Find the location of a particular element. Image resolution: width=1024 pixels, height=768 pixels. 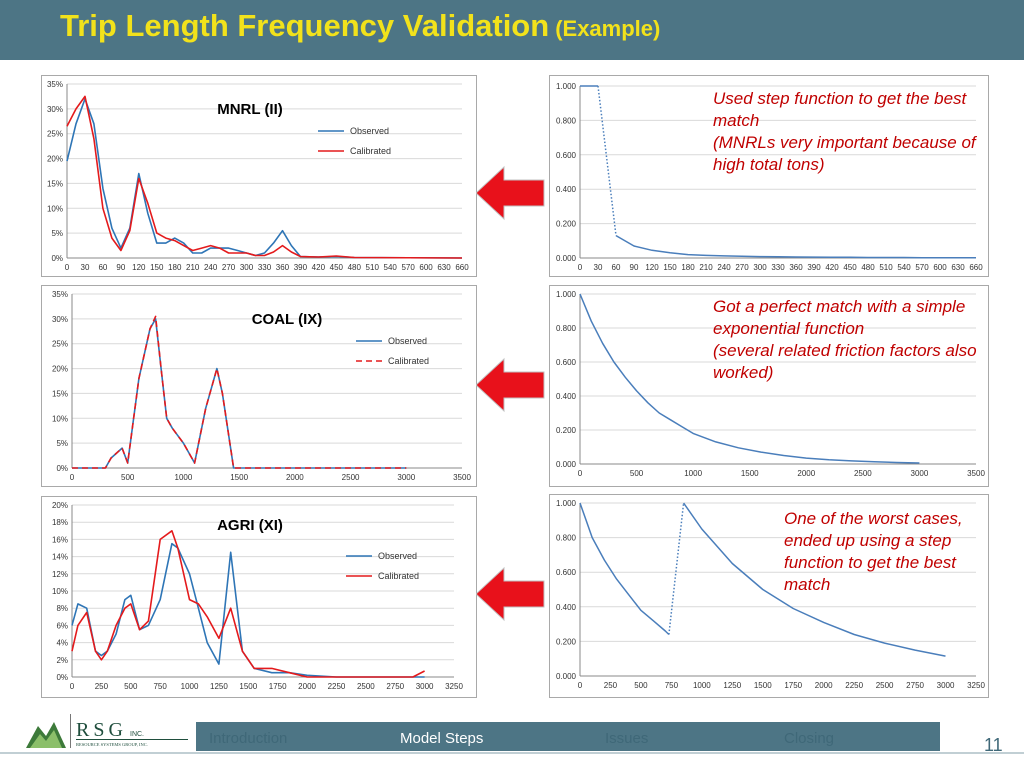

x-tick-label: 1000 is located at coordinates (702, 685).